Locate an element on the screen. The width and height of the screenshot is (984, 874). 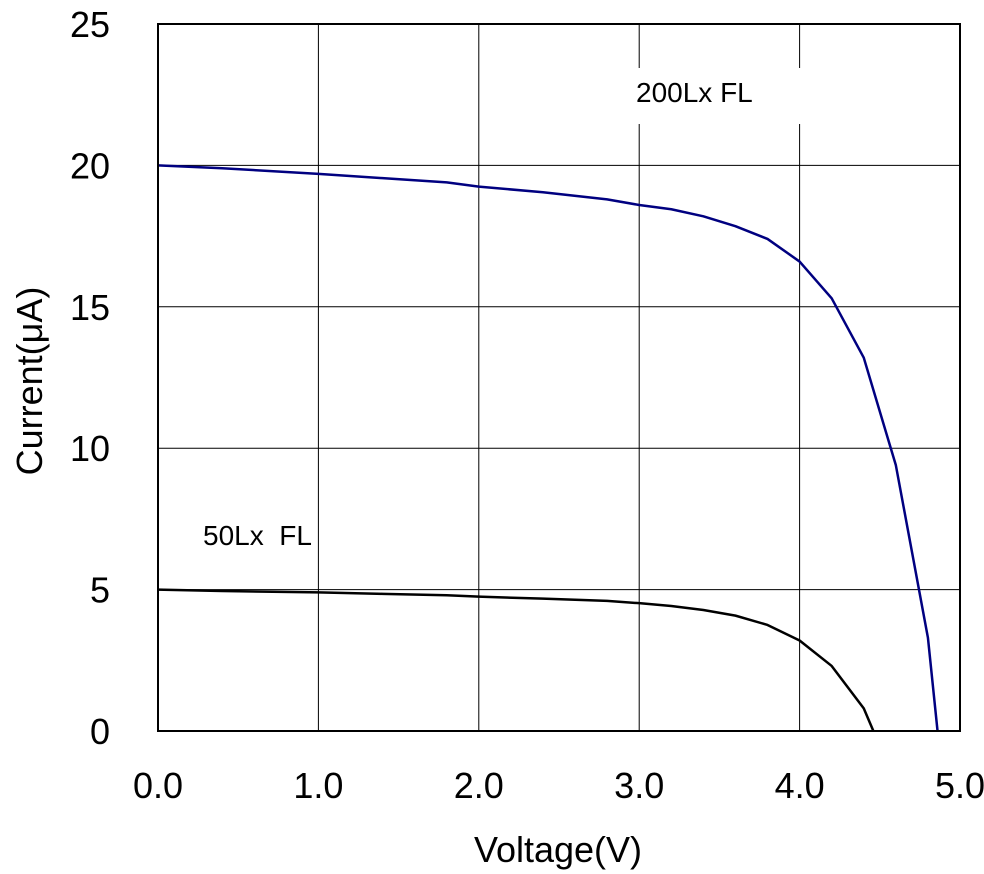
x-tick-label: 5.0 is located at coordinates (959, 785).